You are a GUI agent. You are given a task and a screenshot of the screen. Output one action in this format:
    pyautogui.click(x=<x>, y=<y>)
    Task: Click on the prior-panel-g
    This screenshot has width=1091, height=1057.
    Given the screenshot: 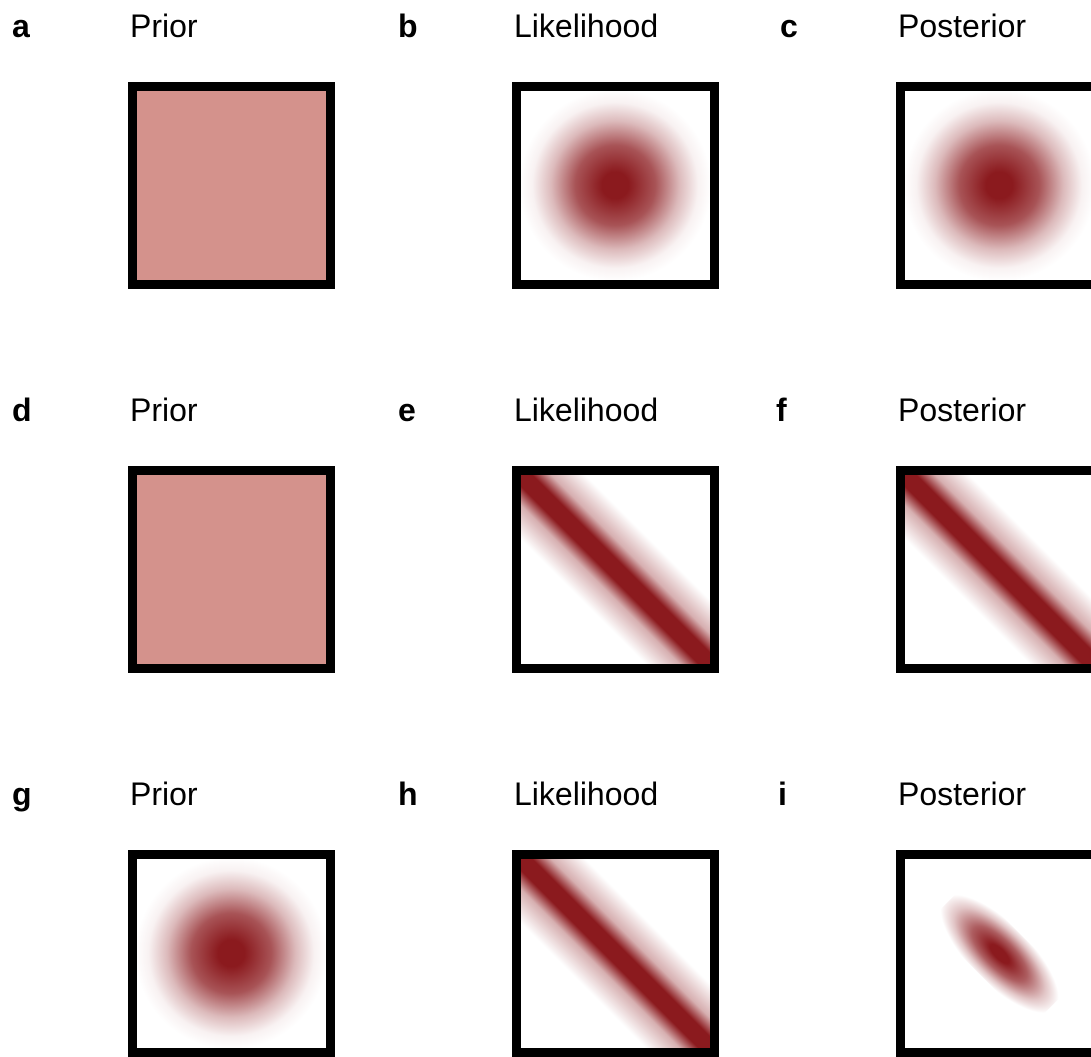 What is the action you would take?
    pyautogui.click(x=231, y=953)
    